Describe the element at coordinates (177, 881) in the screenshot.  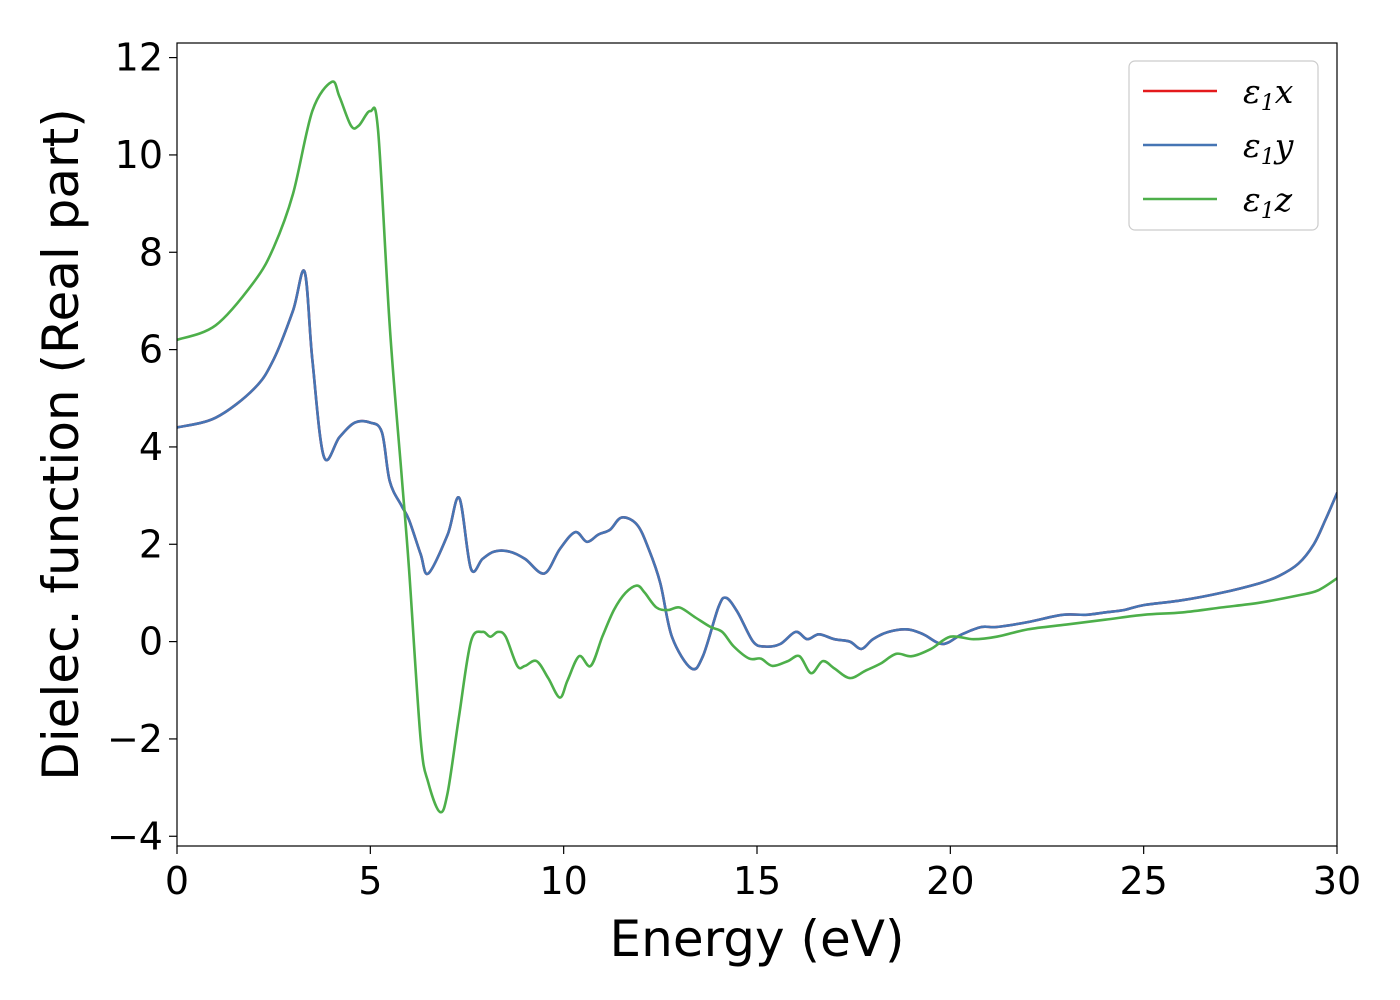
I see `x-tick-label: 0` at that location.